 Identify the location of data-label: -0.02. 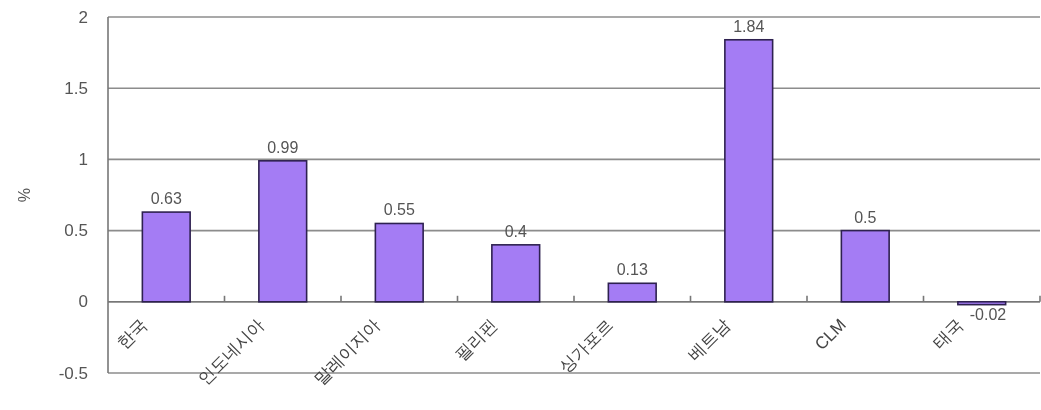
(988, 314).